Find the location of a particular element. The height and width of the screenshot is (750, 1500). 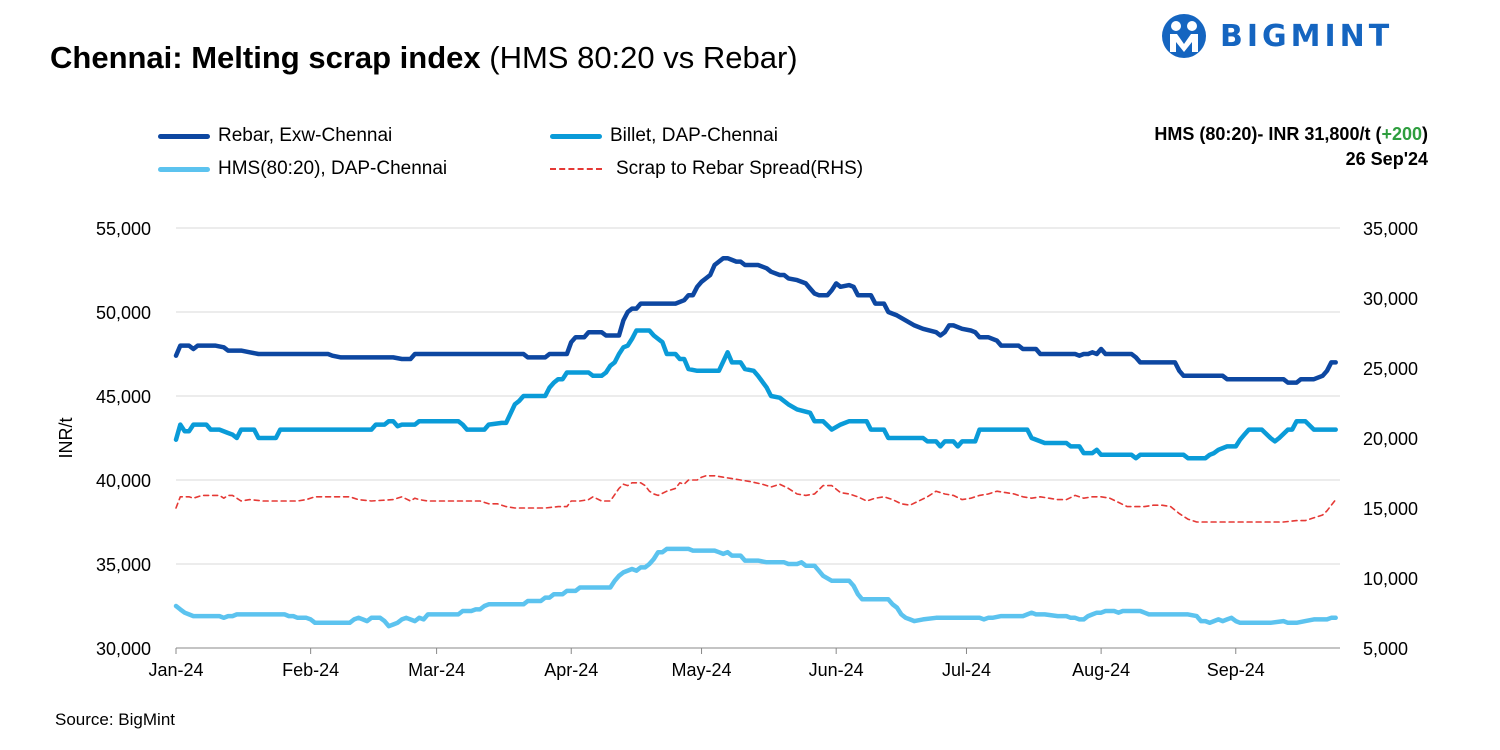

series-line-spread is located at coordinates (756, 499).